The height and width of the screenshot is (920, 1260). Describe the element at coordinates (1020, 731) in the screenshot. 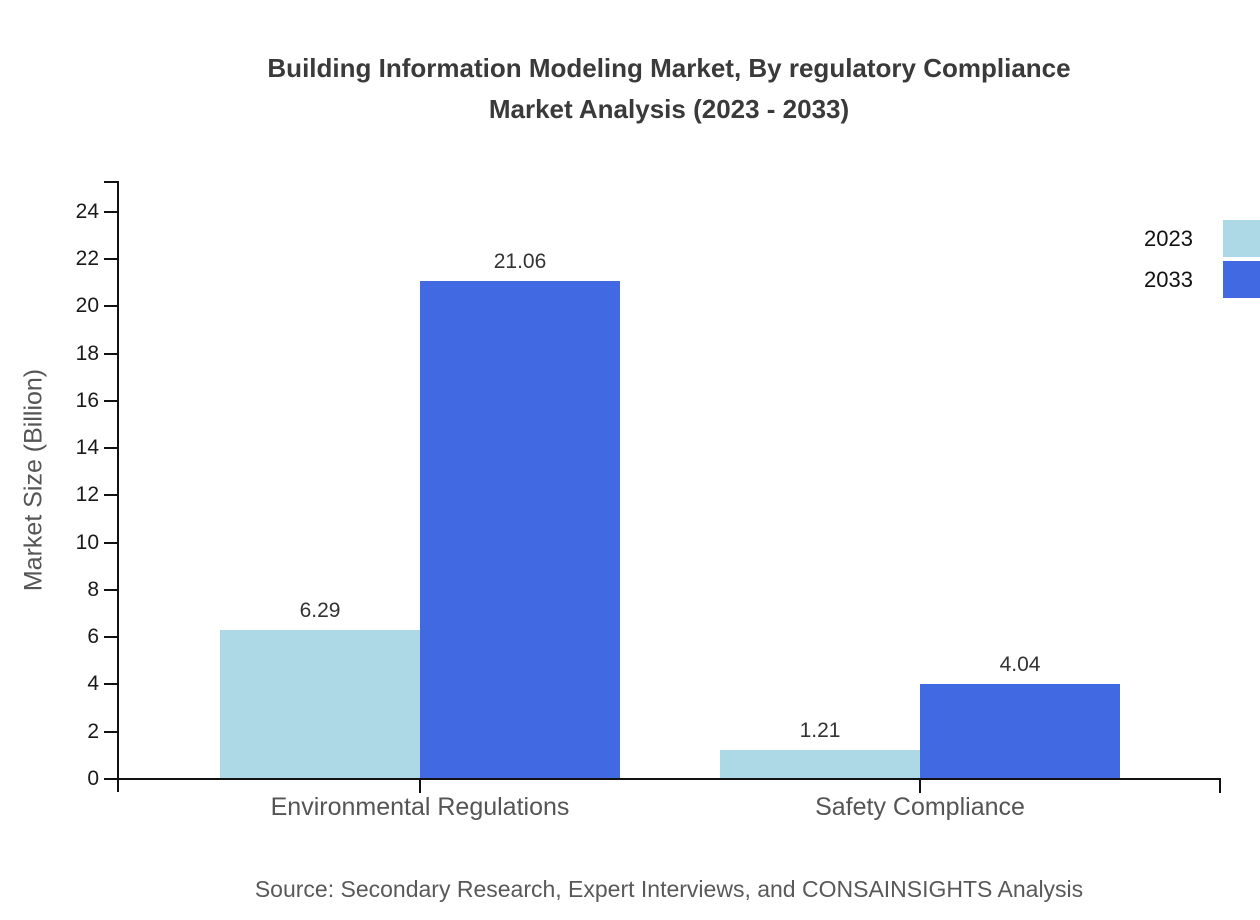

I see `bar-safety-compliance-2033` at that location.